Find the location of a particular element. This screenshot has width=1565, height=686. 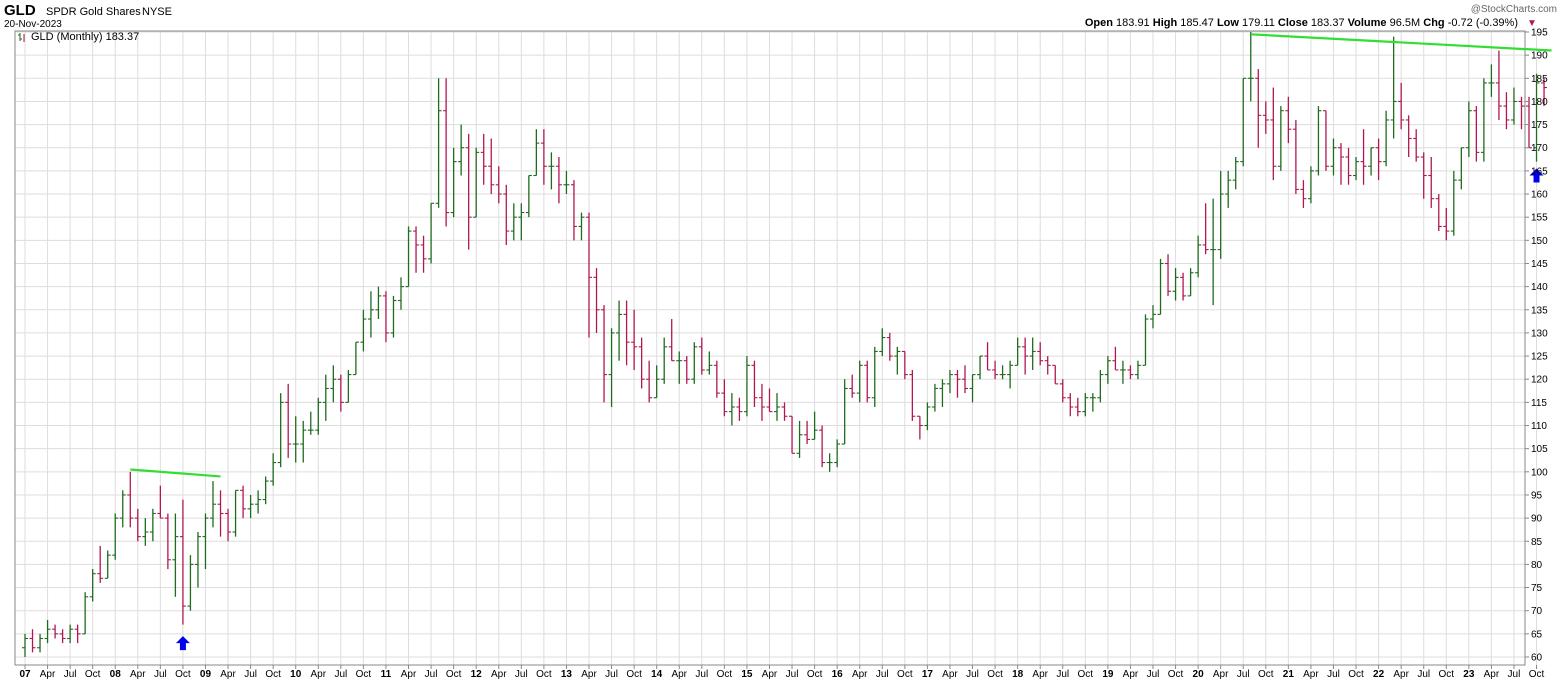

x-tick-label: 08 is located at coordinates (116, 674).